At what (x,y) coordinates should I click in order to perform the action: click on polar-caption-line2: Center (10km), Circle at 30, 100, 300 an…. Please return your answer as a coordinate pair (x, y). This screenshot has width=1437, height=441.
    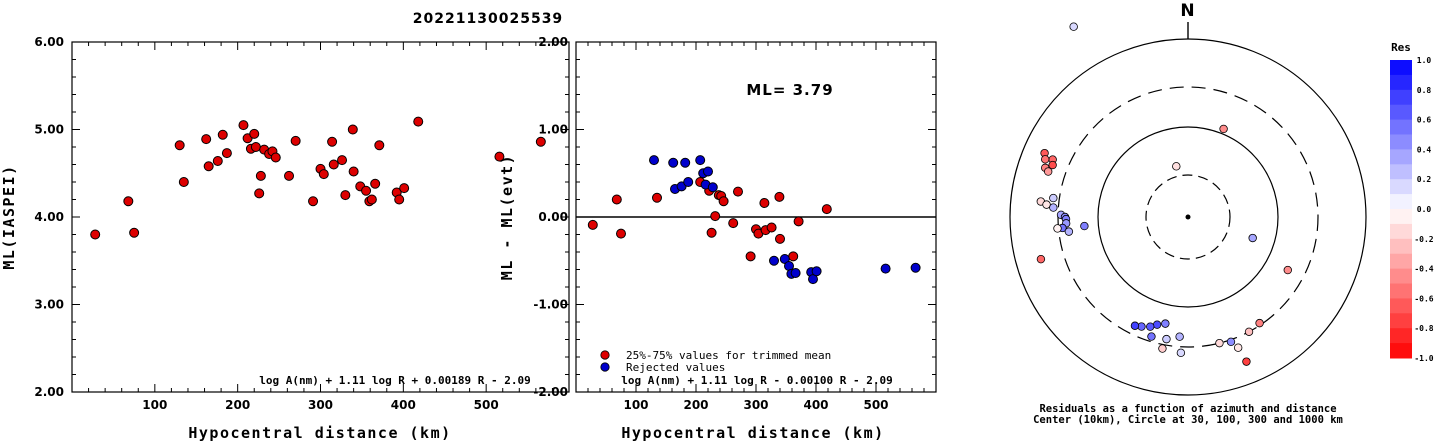
    Looking at the image, I should click on (1188, 420).